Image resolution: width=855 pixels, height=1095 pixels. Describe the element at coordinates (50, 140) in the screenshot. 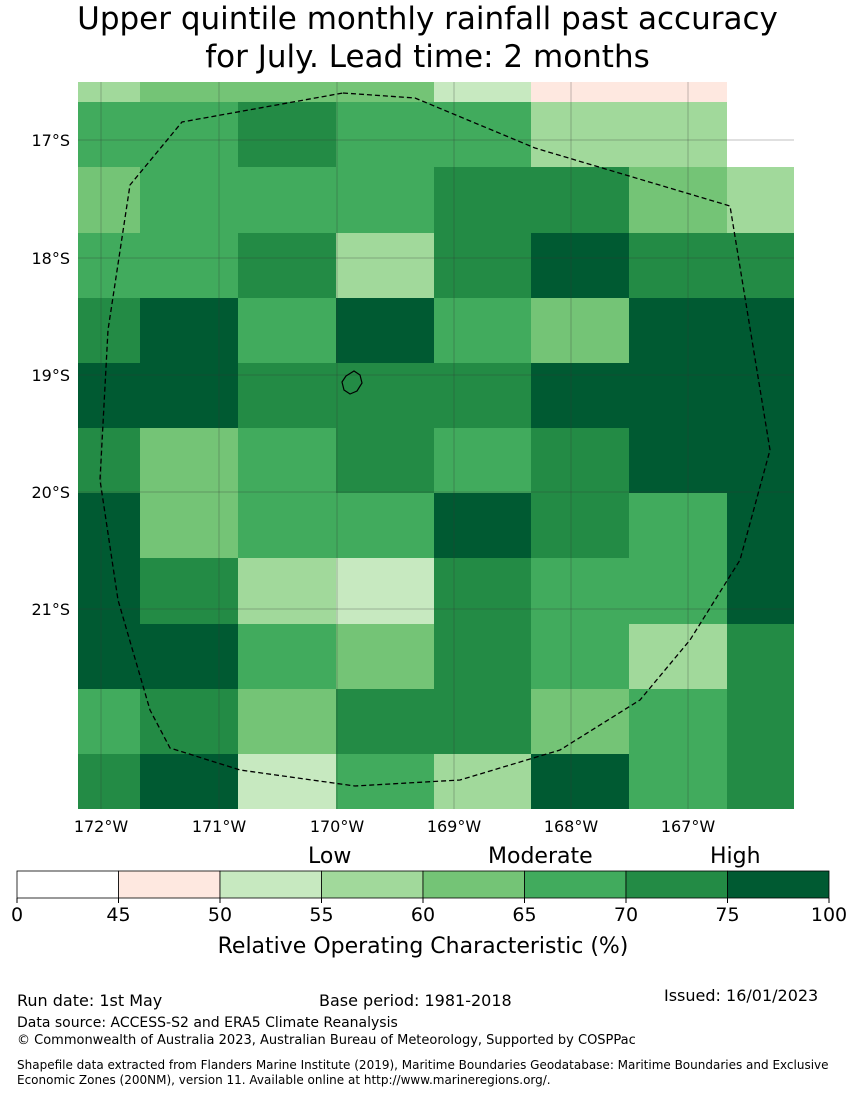

I see `latitude-tick-label: 17°S` at that location.